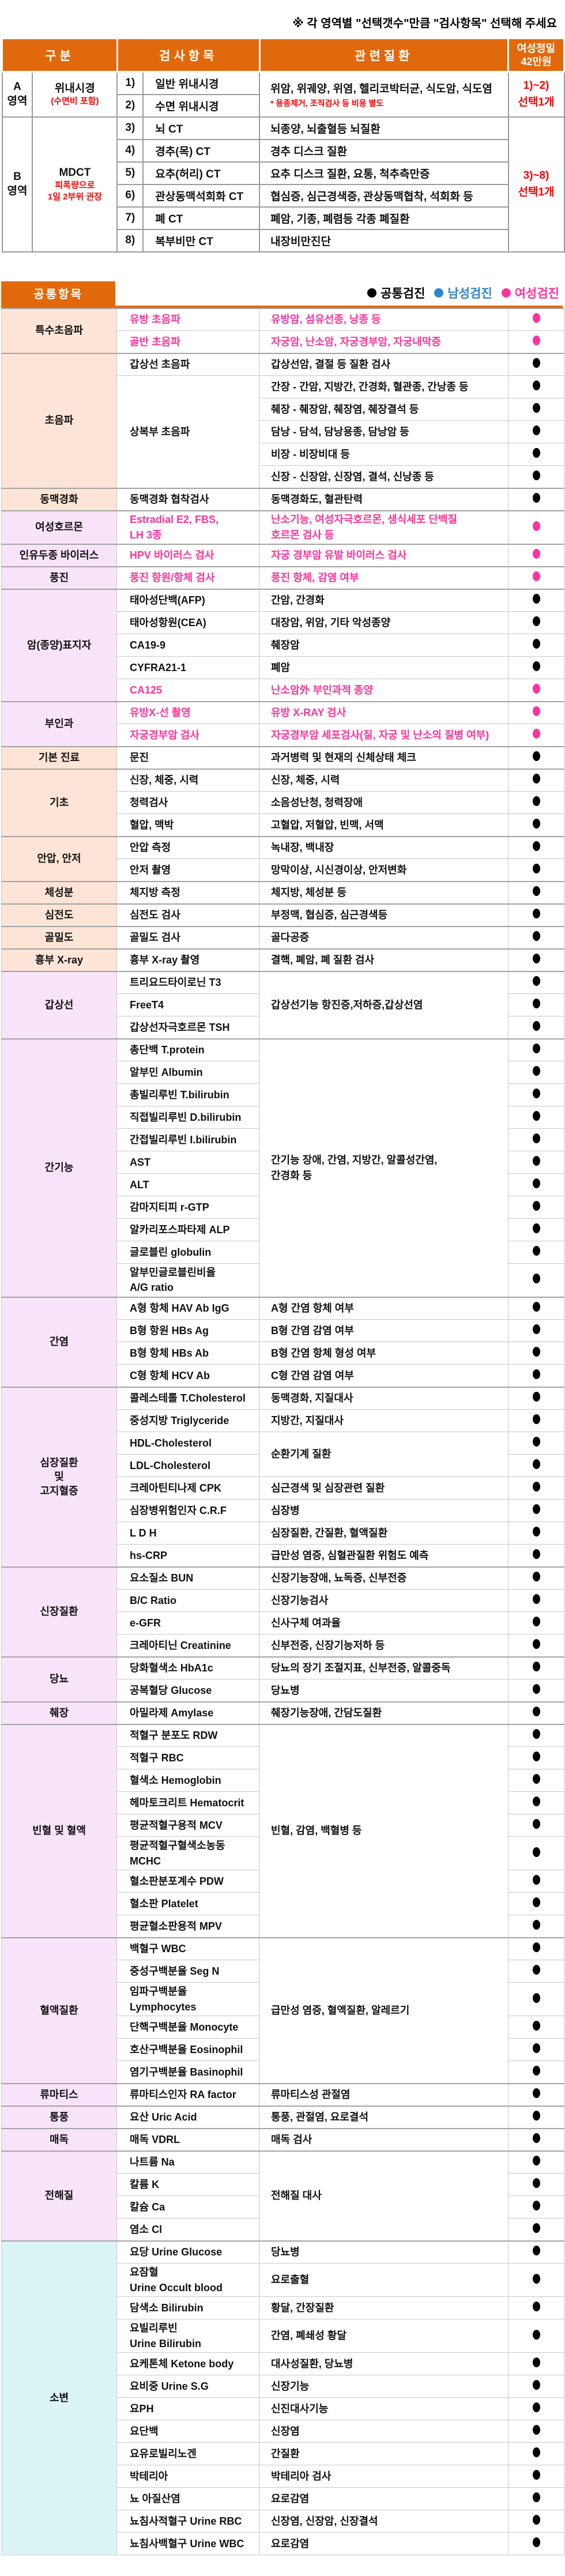 Image resolution: width=565 pixels, height=2576 pixels. I want to click on exam-item: 트리요드타이로닌 T3, so click(187, 982).